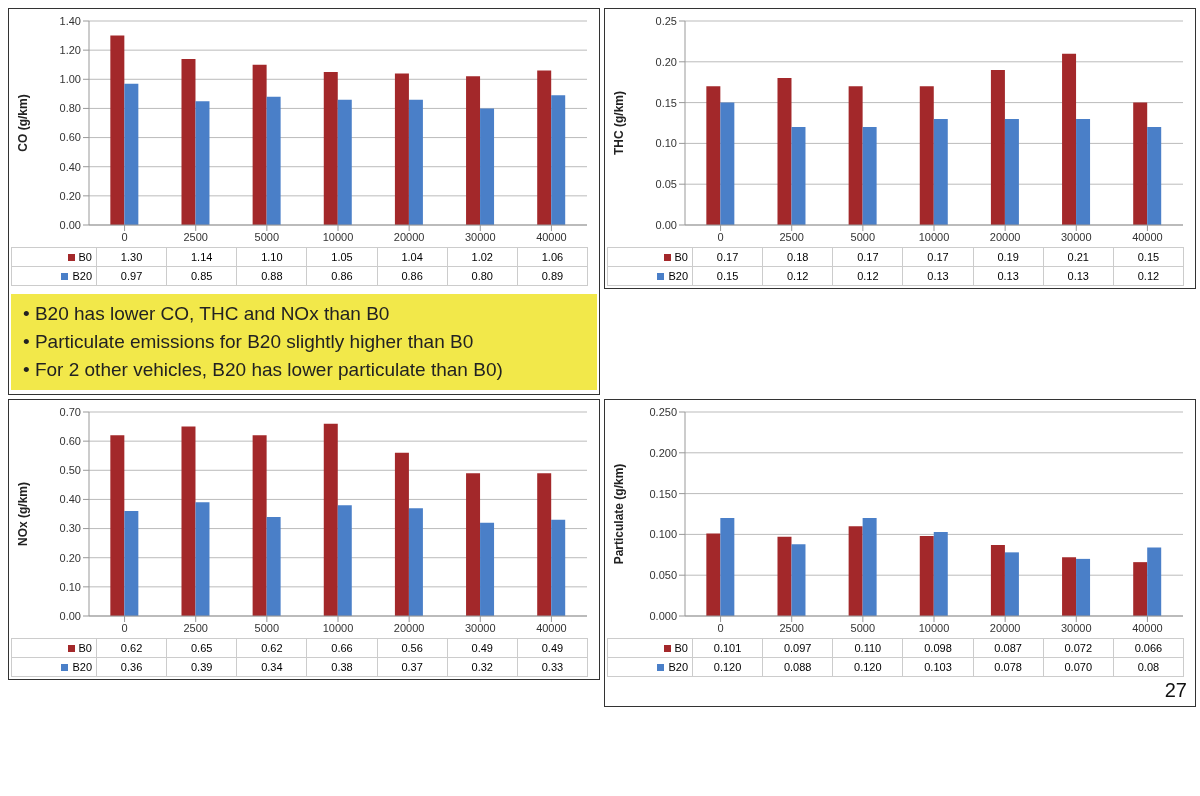 Image resolution: width=1200 pixels, height=796 pixels. I want to click on y-tick-label: 0.250, so click(663, 411).